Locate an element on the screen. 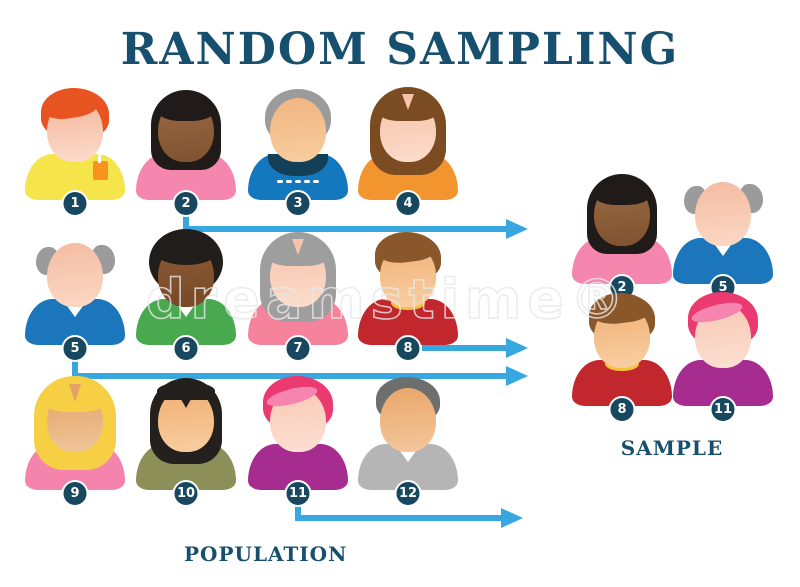 The height and width of the screenshot is (587, 800). population-avatar-10: 10 is located at coordinates (186, 442).